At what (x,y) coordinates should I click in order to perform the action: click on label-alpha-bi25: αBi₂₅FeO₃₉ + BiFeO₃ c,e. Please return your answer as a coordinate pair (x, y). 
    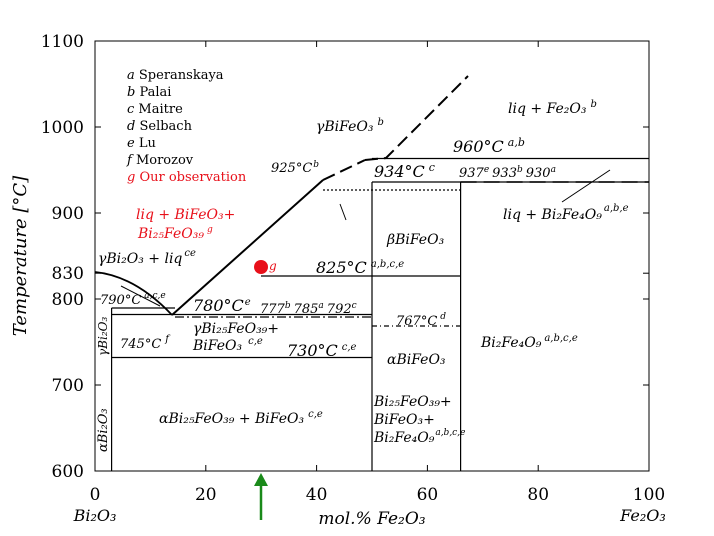
    Looking at the image, I should click on (241, 418).